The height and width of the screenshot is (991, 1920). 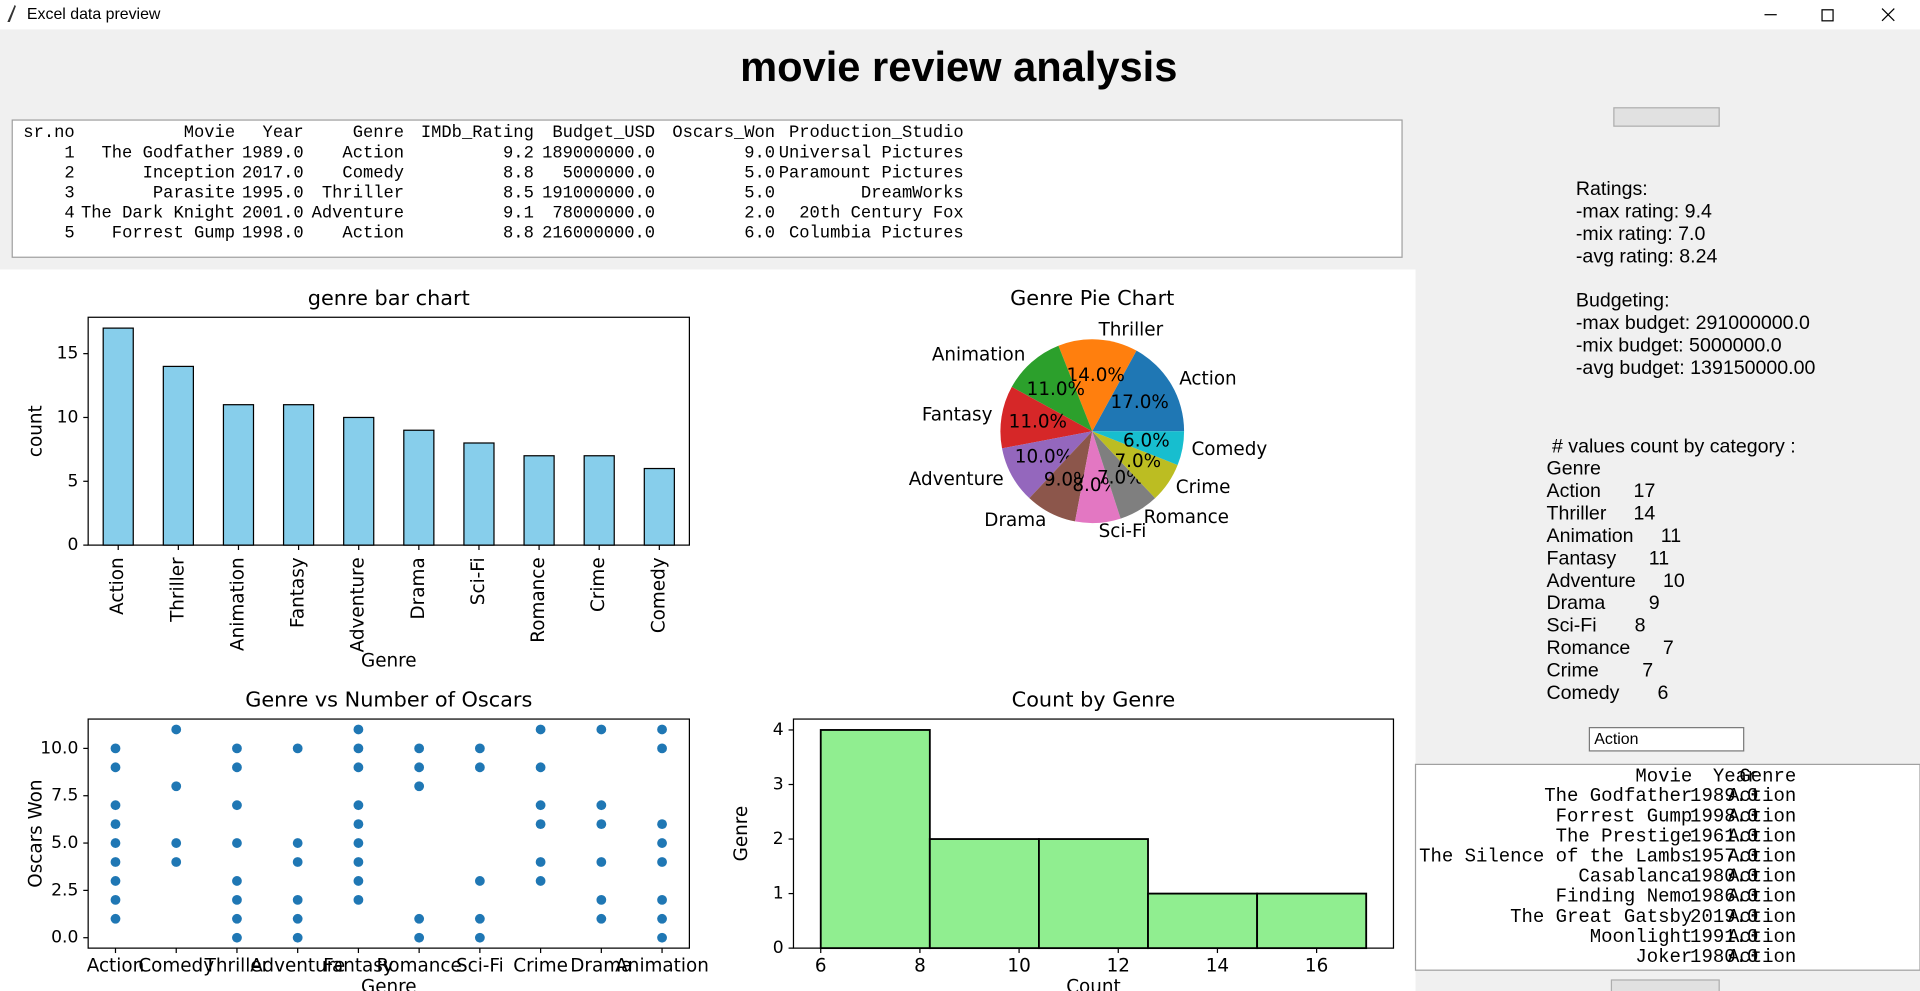 What do you see at coordinates (778, 948) in the screenshot?
I see `y-tick-label: 0` at bounding box center [778, 948].